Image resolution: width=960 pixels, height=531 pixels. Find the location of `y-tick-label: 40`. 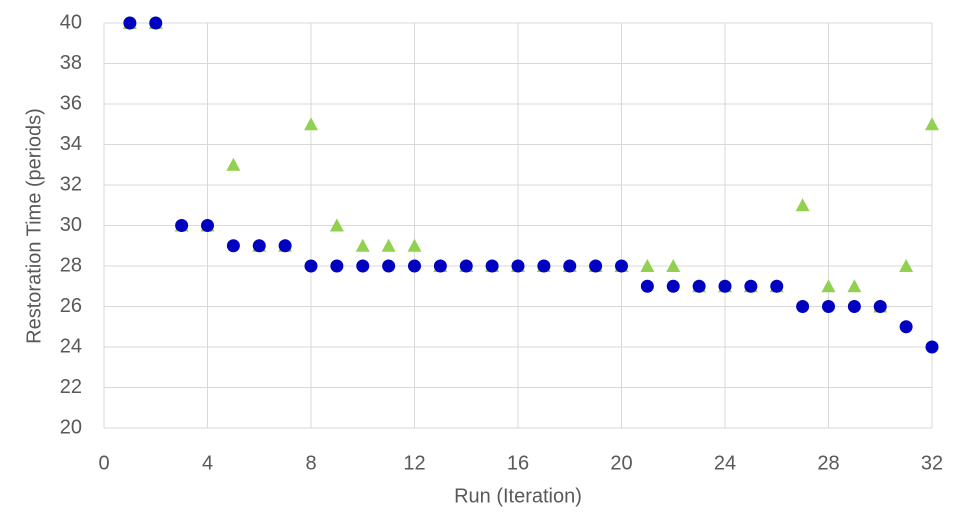

y-tick-label: 40 is located at coordinates (71, 22).